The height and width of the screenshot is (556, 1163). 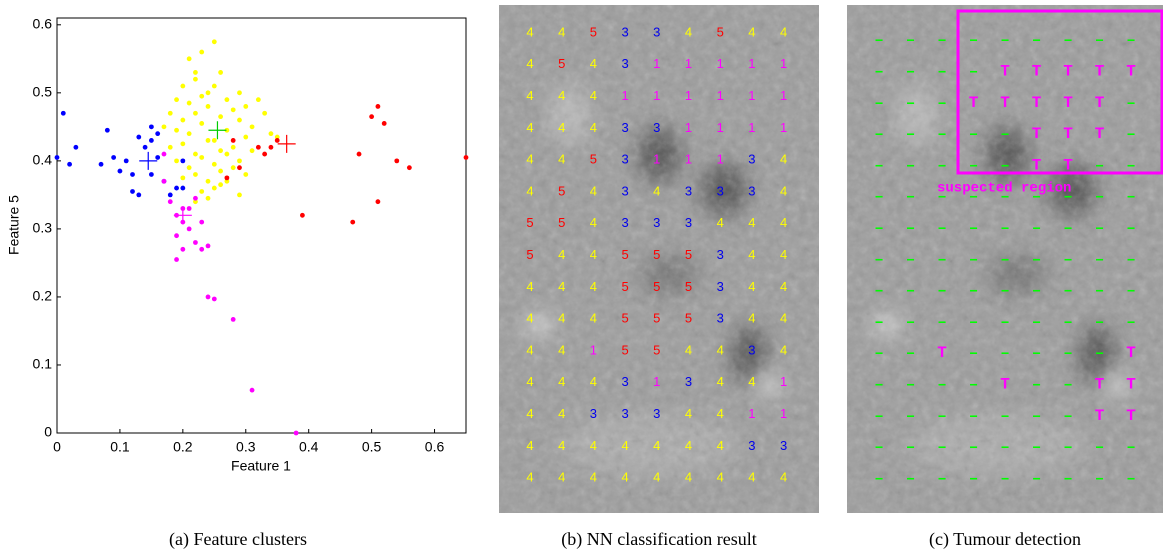 I want to click on y-tick-label: 0.6, so click(x=43, y=24).